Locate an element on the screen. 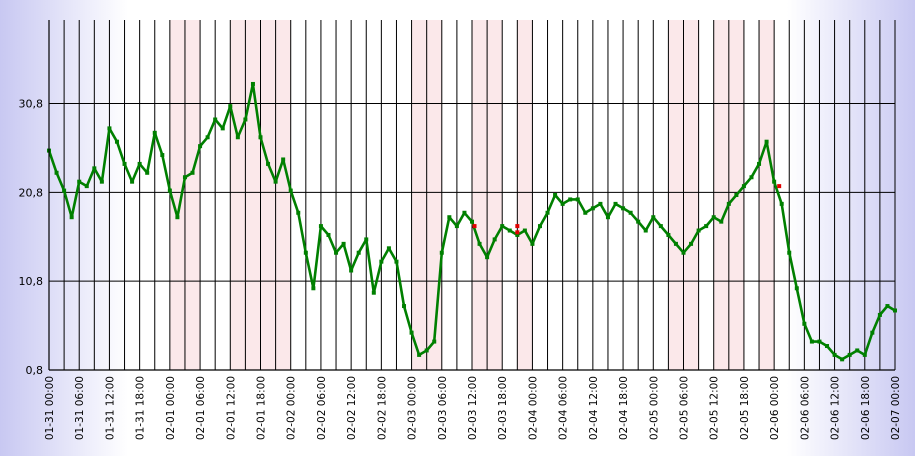  x-tick-label: 02-04 18:00 is located at coordinates (624, 408).